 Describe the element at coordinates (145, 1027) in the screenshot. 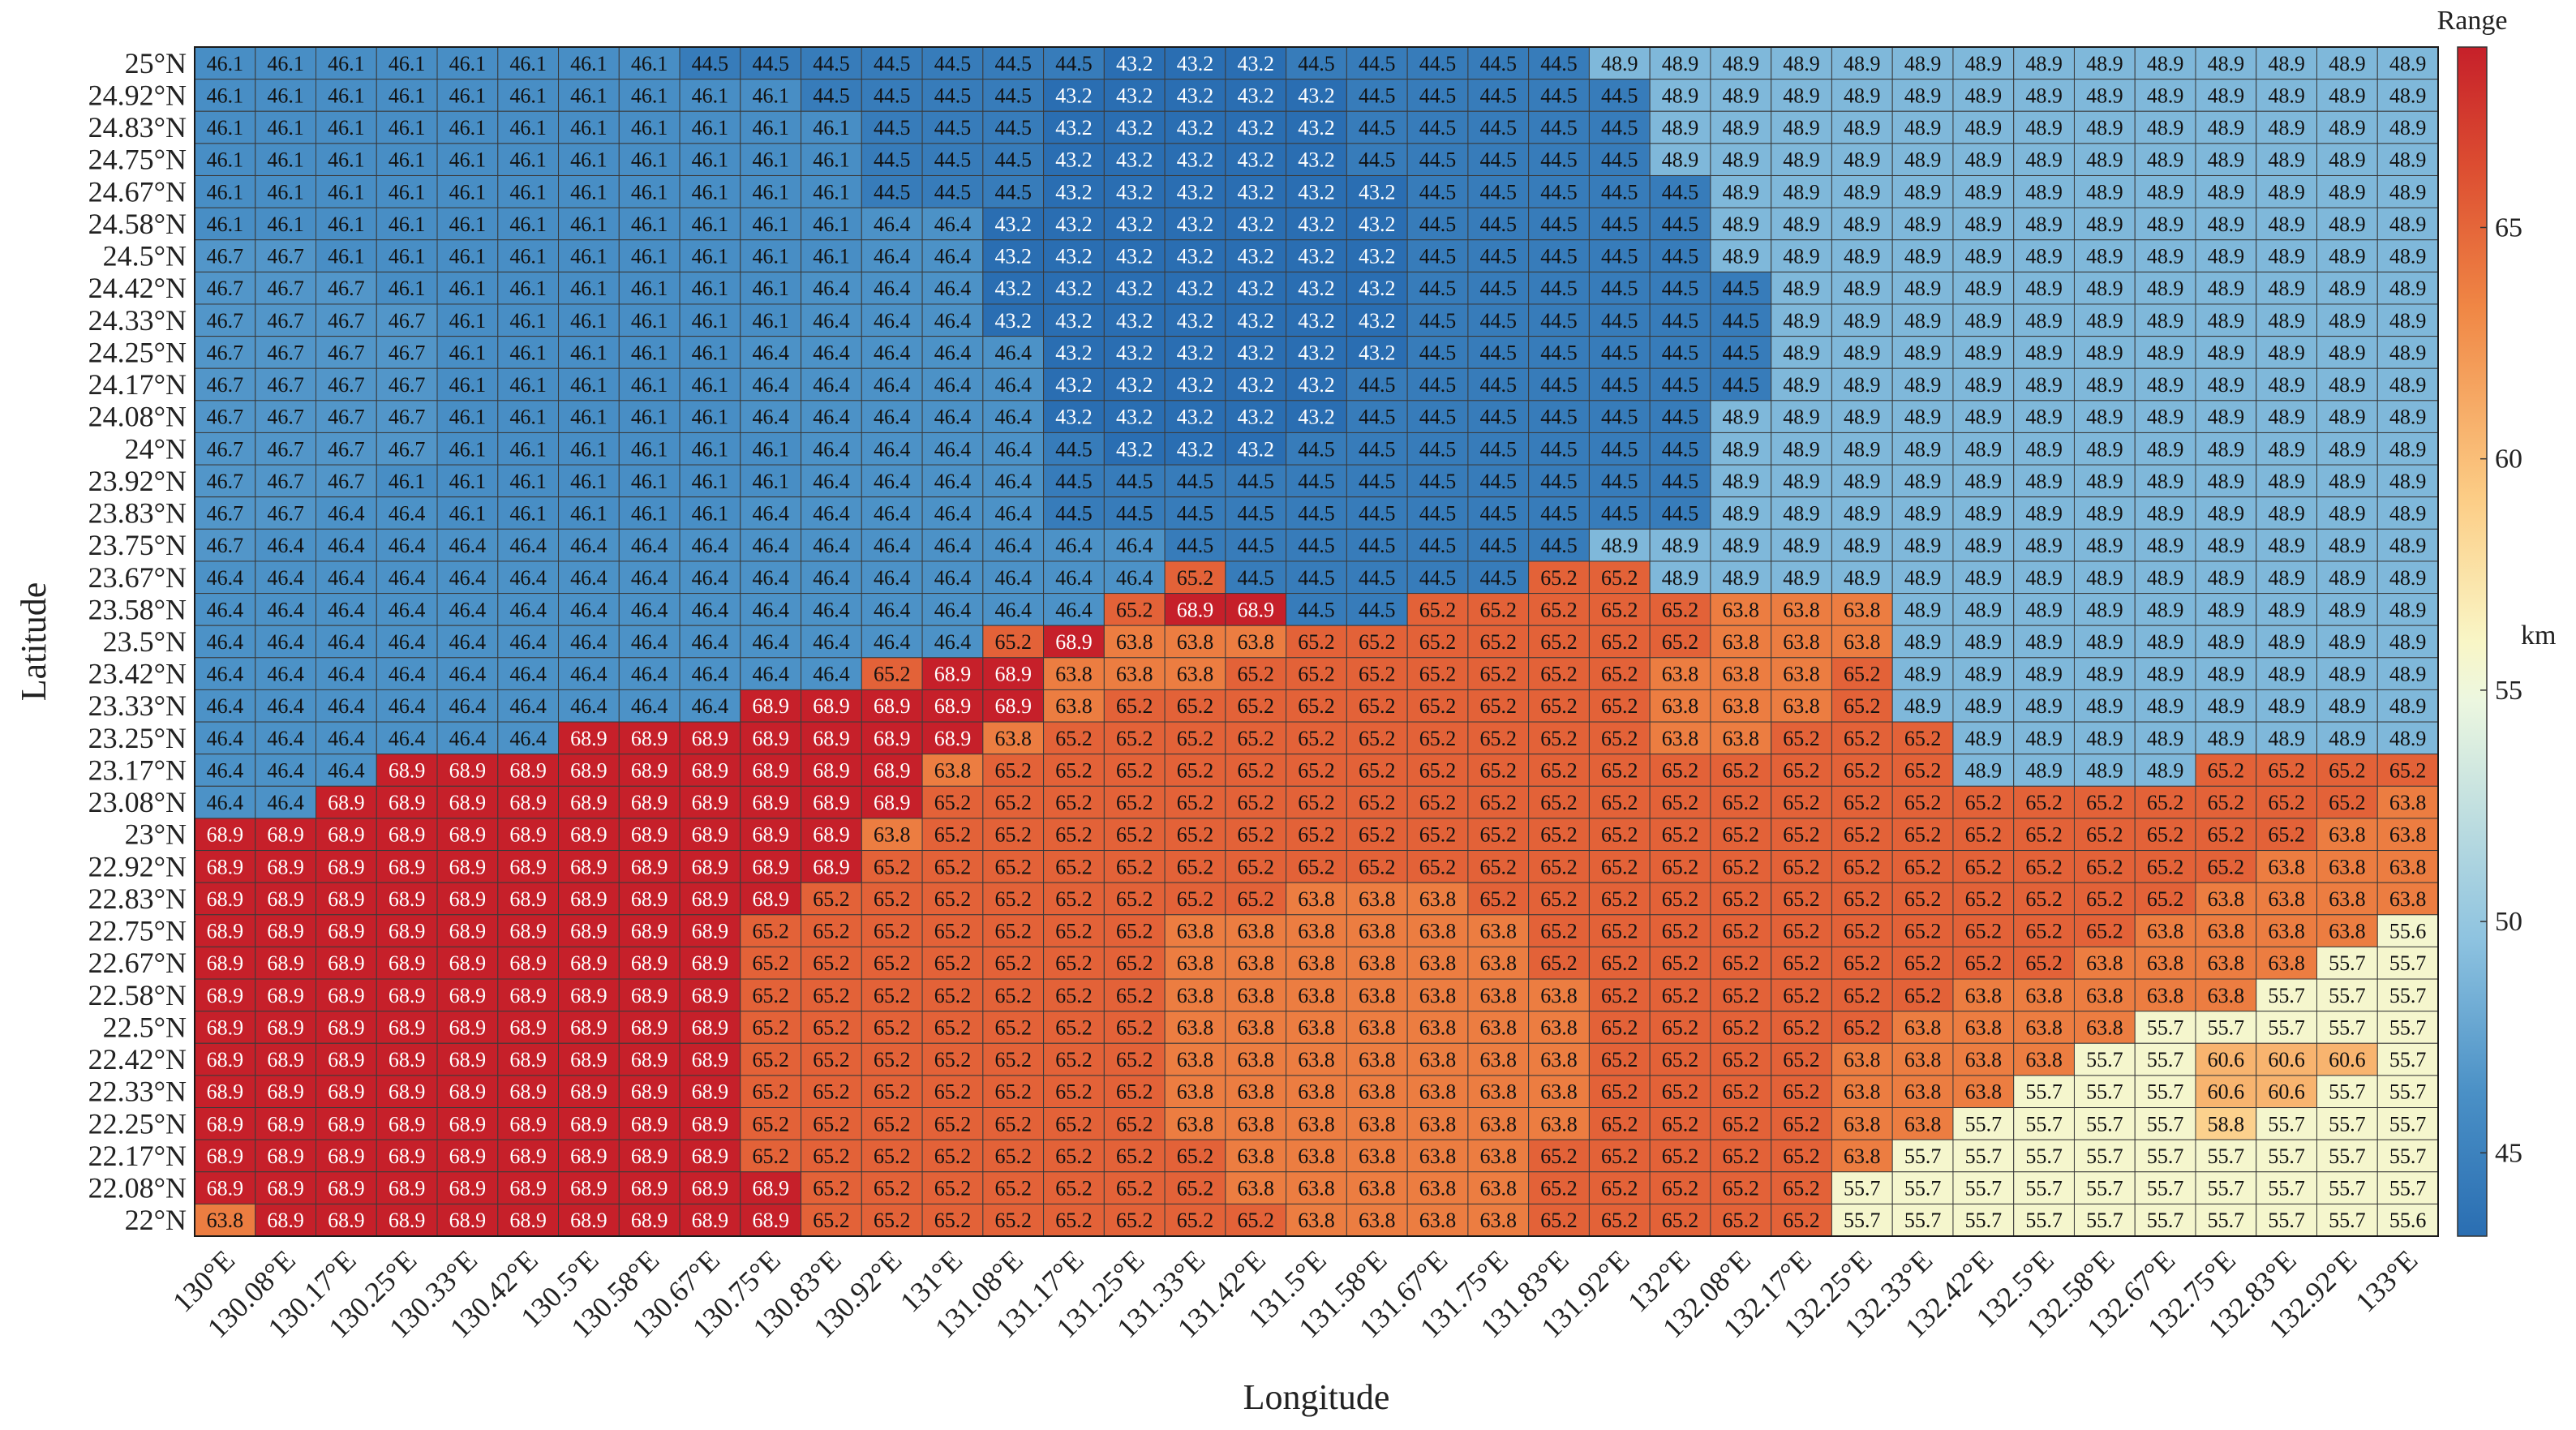

I see `y-tick-label: 22.5°N` at that location.